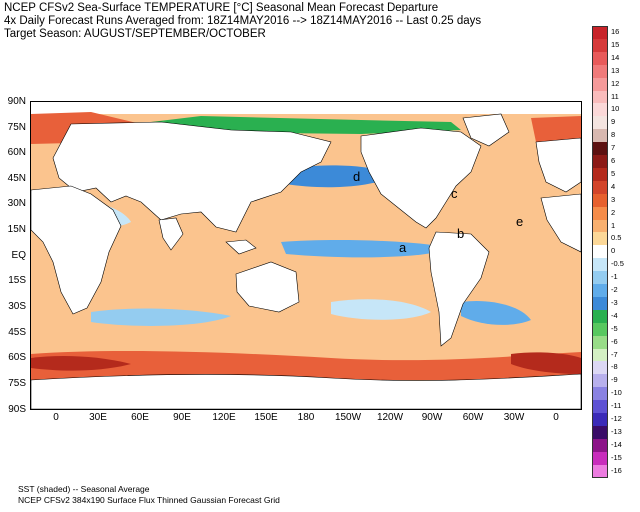 The image size is (640, 512). What do you see at coordinates (421, 178) in the screenshot?
I see `north-america` at bounding box center [421, 178].